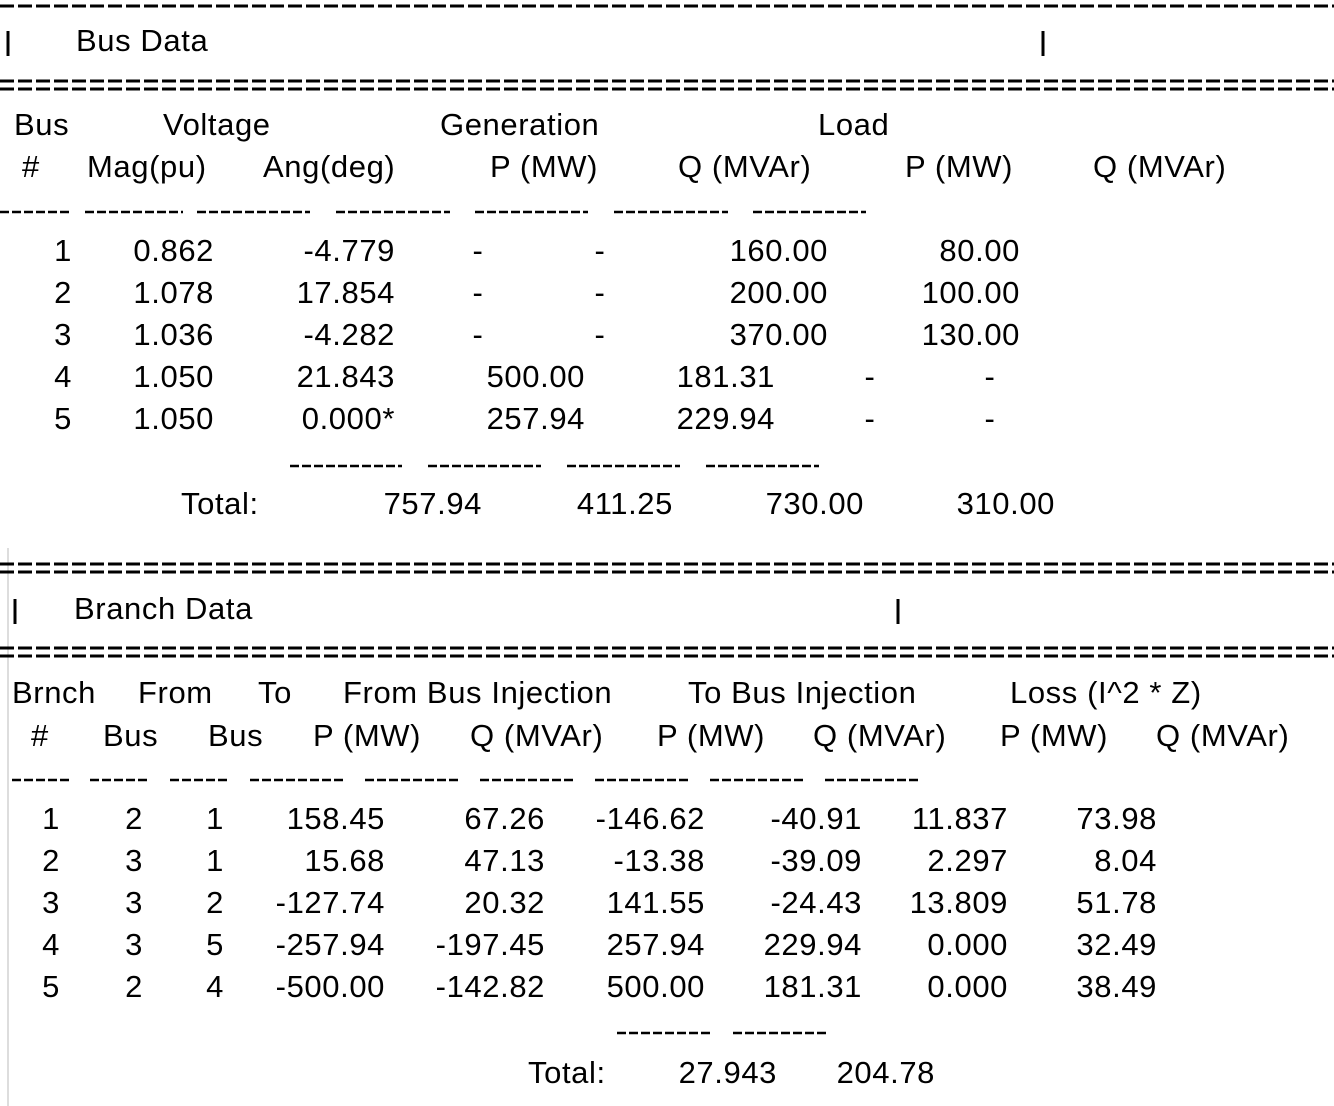 Image resolution: width=1334 pixels, height=1106 pixels. Describe the element at coordinates (346, 292) in the screenshot. I see `table-cell: 17.854` at that location.